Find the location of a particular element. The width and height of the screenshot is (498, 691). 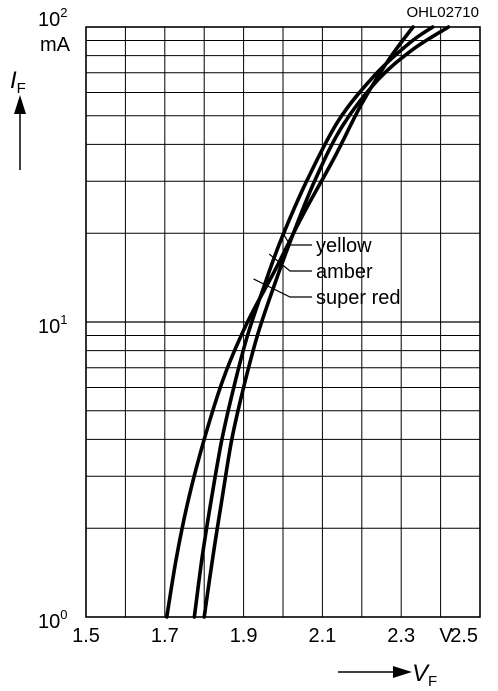

x-axis-symbol: V is located at coordinates (421, 673).